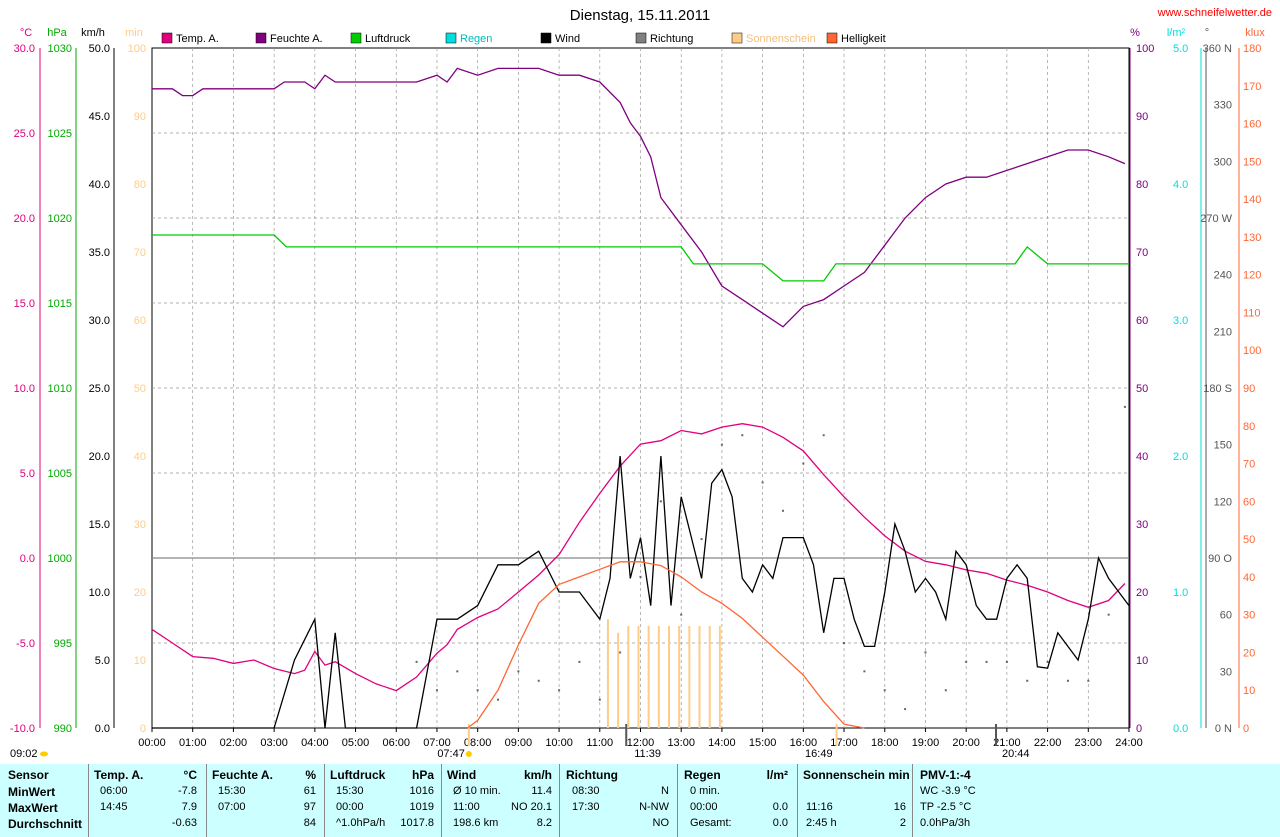  Describe the element at coordinates (702, 775) in the screenshot. I see `stats-header-rain: Regen` at that location.